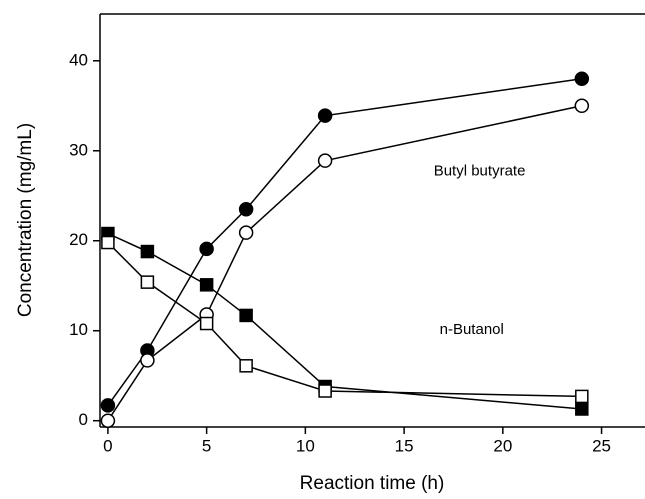 This screenshot has width=645, height=499. Describe the element at coordinates (305, 445) in the screenshot. I see `x-tick-label: 10` at that location.